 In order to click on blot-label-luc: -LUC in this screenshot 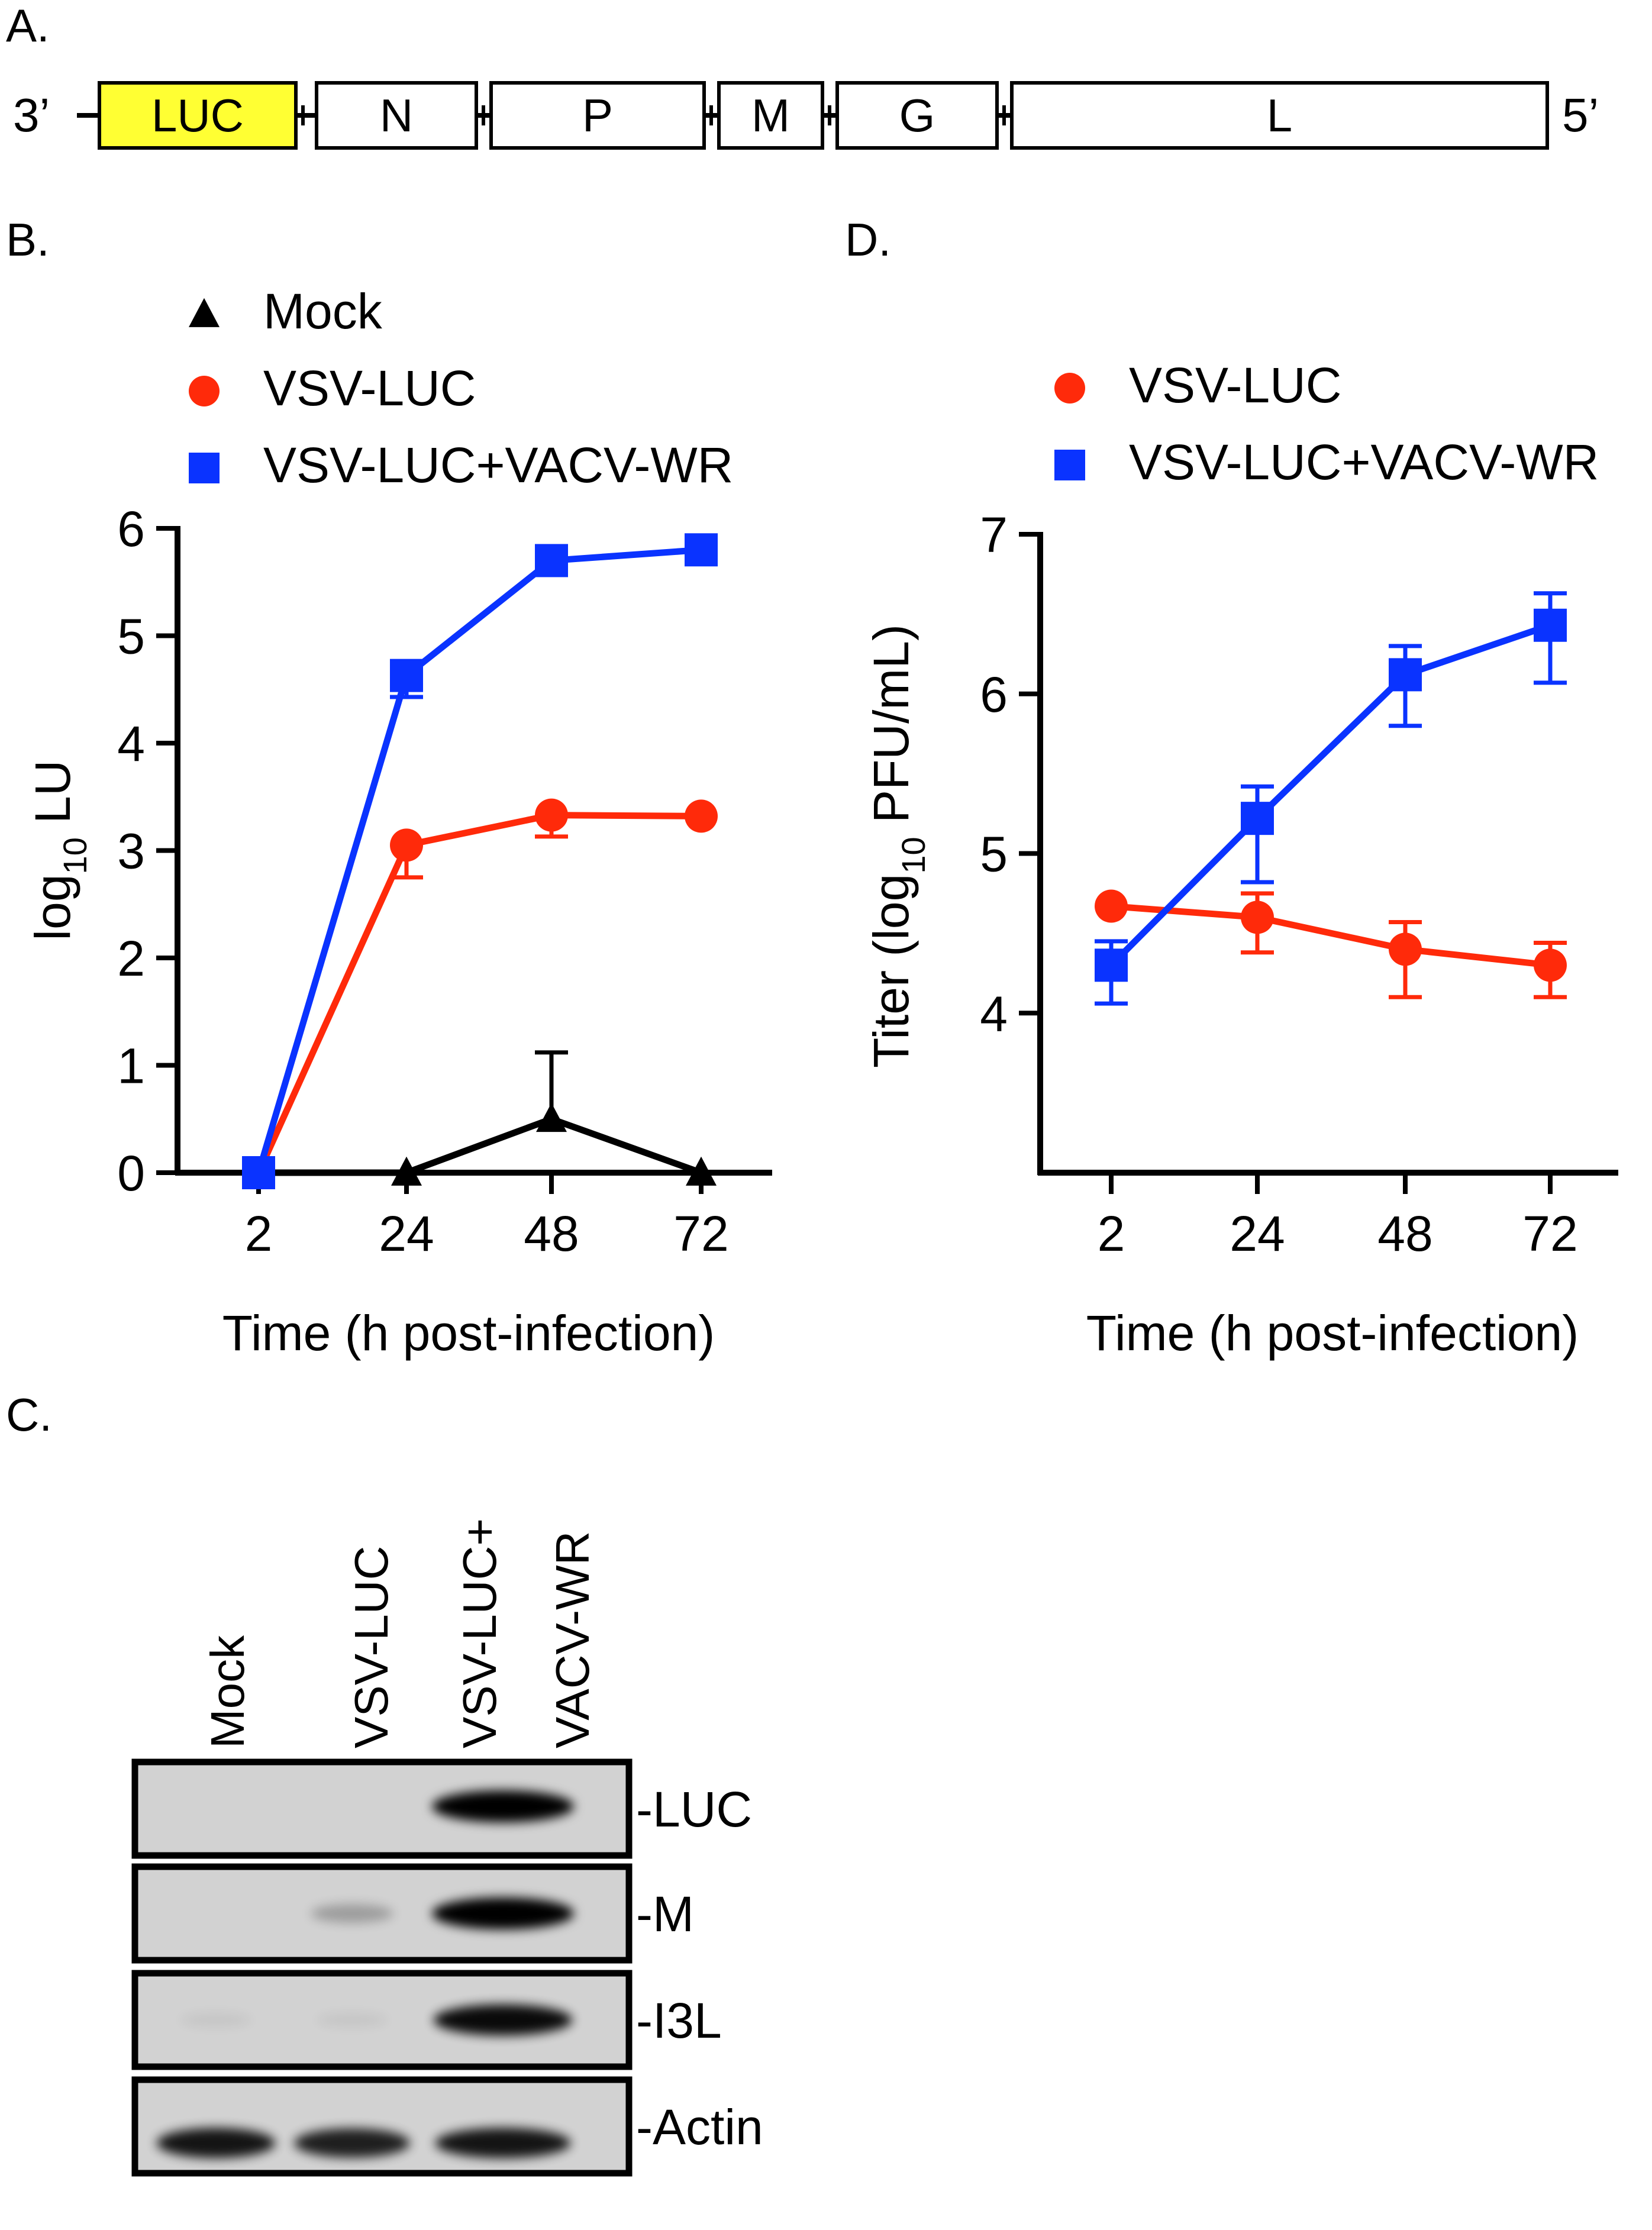, I will do `click(694, 1810)`.